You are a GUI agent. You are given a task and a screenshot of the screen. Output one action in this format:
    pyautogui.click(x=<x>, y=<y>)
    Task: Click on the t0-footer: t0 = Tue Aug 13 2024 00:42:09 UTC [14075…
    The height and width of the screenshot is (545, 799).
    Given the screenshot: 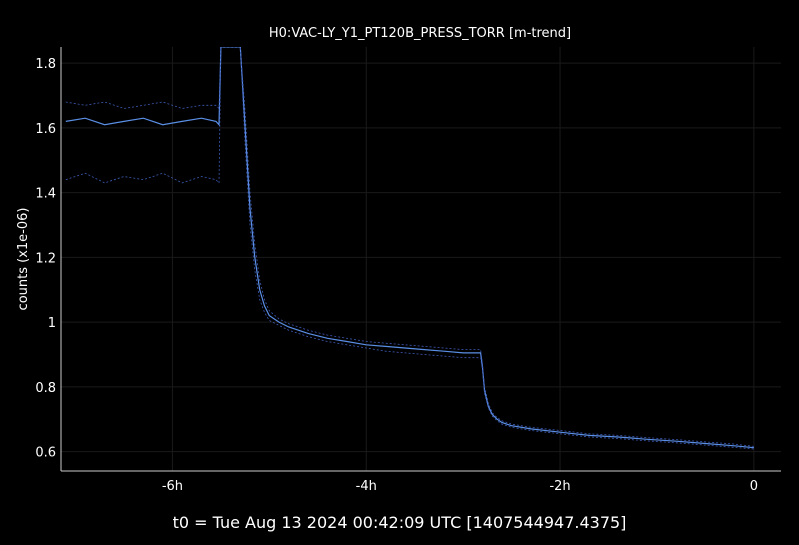 What is the action you would take?
    pyautogui.click(x=399, y=522)
    